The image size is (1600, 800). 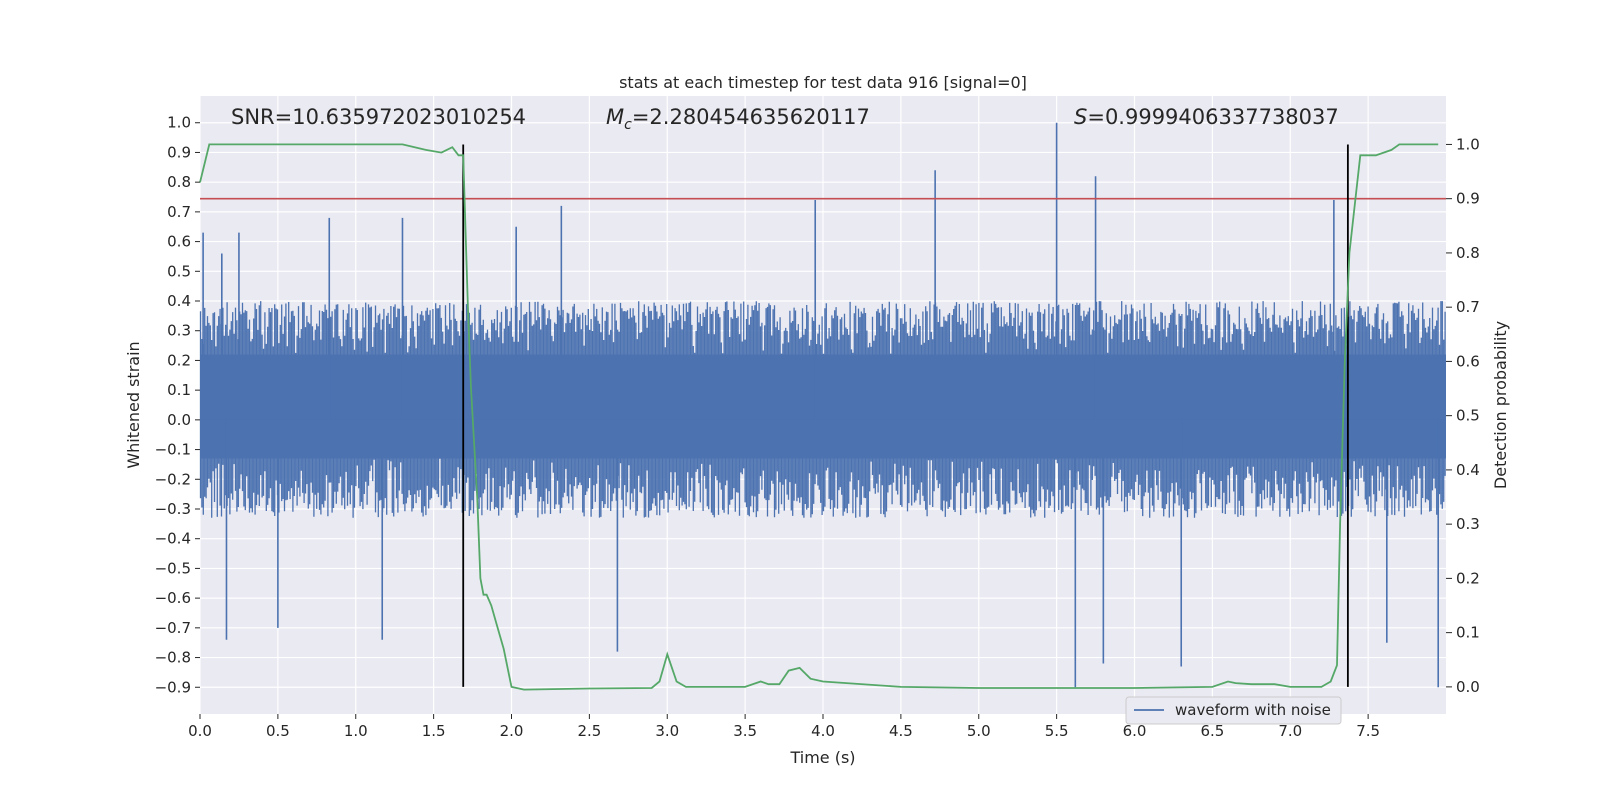 I want to click on y-right-tick-label: 0.2, so click(x=1468, y=578).